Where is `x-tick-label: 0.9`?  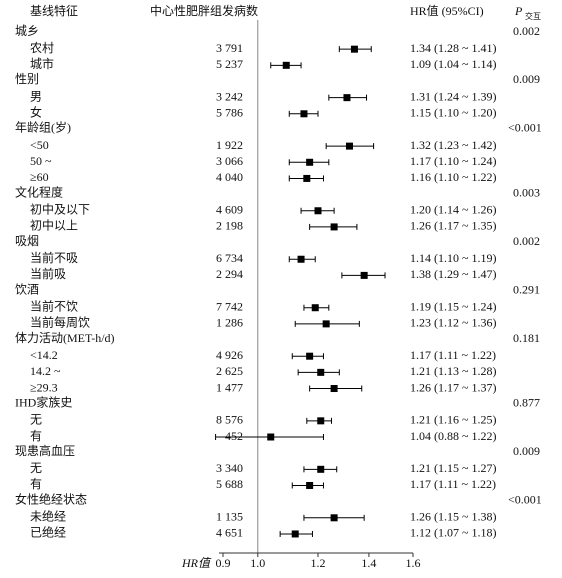
x-tick-label: 0.9 is located at coordinates (223, 563).